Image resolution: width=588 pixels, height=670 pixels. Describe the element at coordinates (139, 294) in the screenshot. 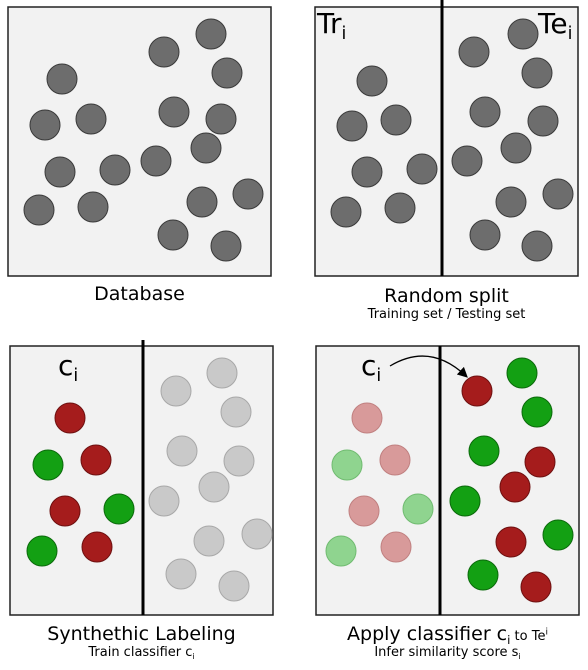

I see `database-caption: Database` at that location.